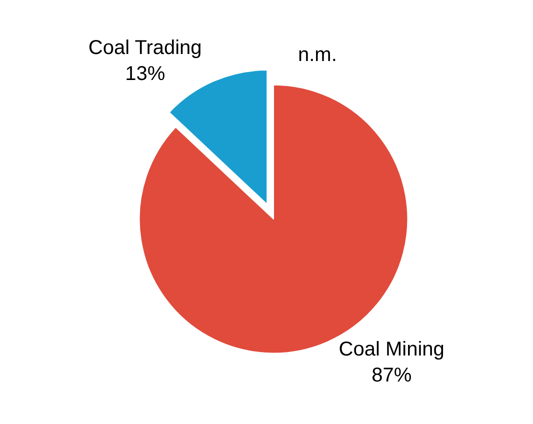  Describe the element at coordinates (392, 375) in the screenshot. I see `data-label: 87%` at that location.